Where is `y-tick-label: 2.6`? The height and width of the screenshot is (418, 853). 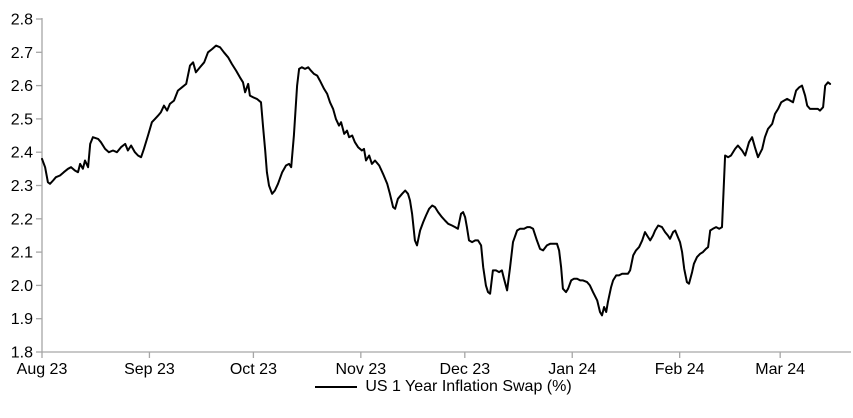 y-tick-label: 2.6 is located at coordinates (22, 86).